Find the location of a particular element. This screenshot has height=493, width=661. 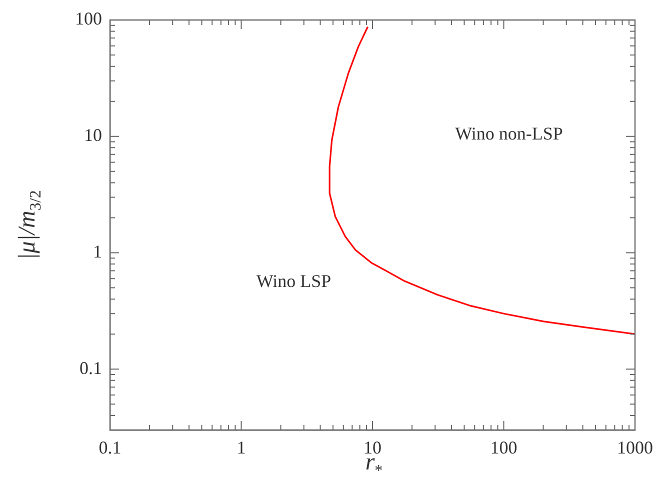

x-tick-label: 1 is located at coordinates (241, 448).